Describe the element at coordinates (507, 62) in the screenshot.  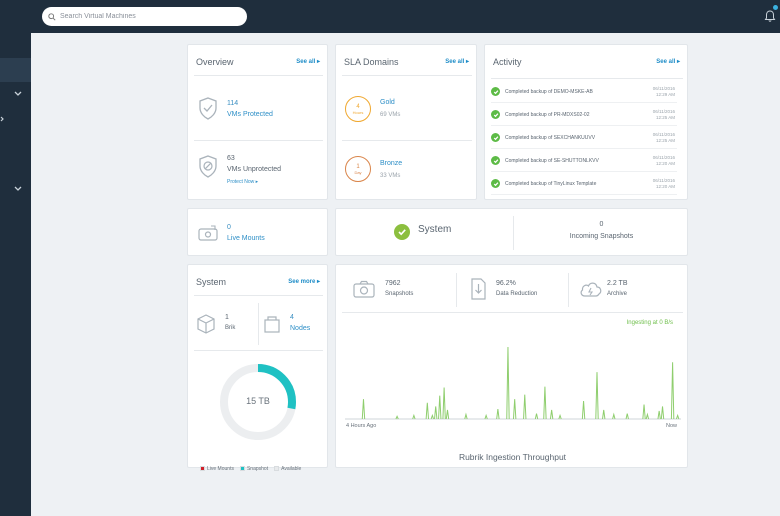
I see `activity-title: Activity` at that location.